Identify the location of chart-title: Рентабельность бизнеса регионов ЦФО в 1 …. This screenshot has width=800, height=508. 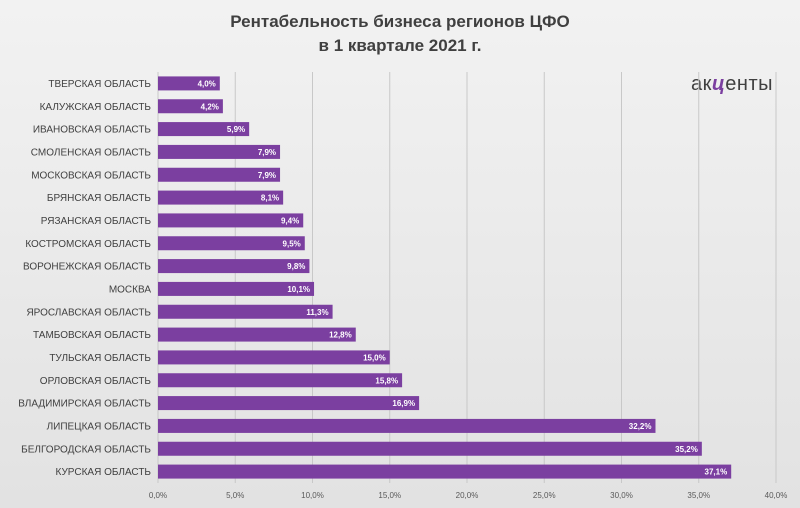
(400, 34).